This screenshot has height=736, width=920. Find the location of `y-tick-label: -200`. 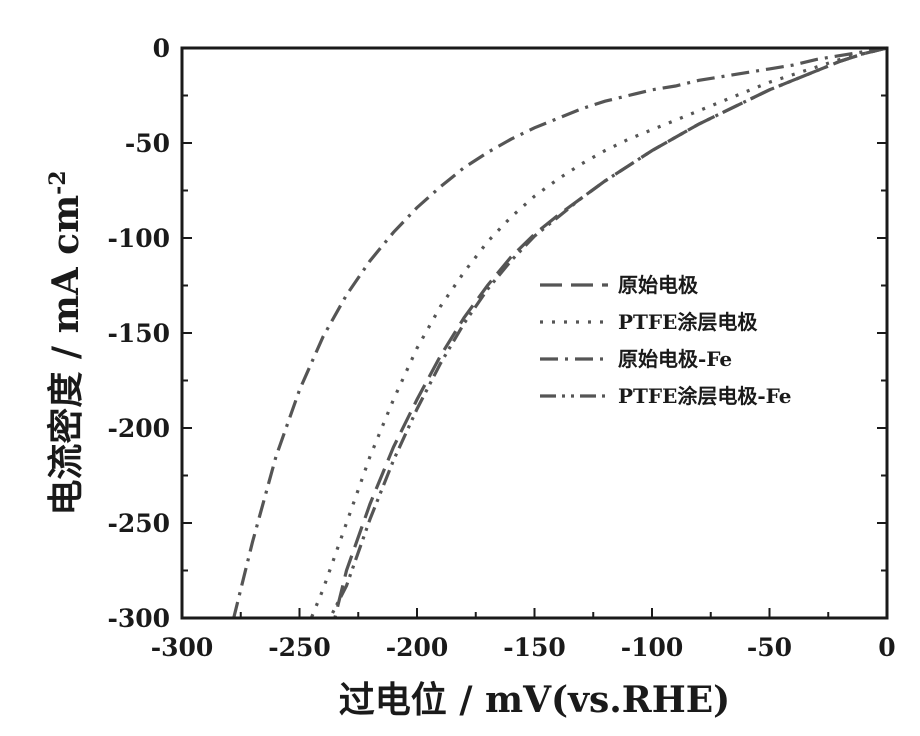

y-tick-label: -200 is located at coordinates (138, 428).